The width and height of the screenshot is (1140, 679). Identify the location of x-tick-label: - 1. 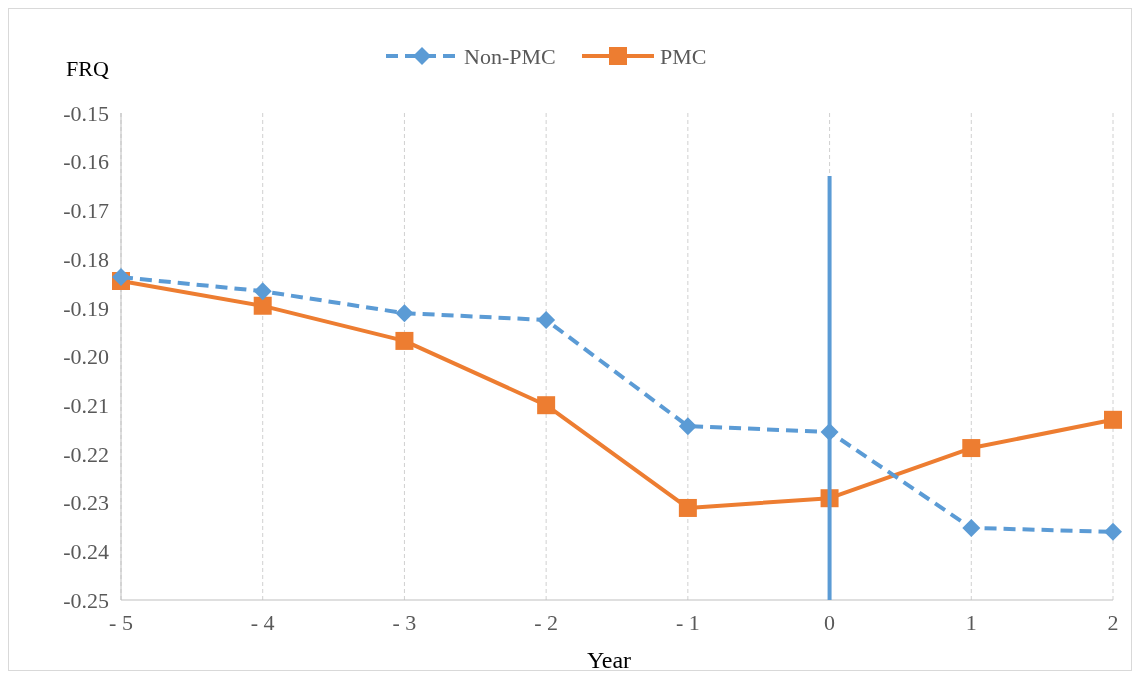
(687, 622).